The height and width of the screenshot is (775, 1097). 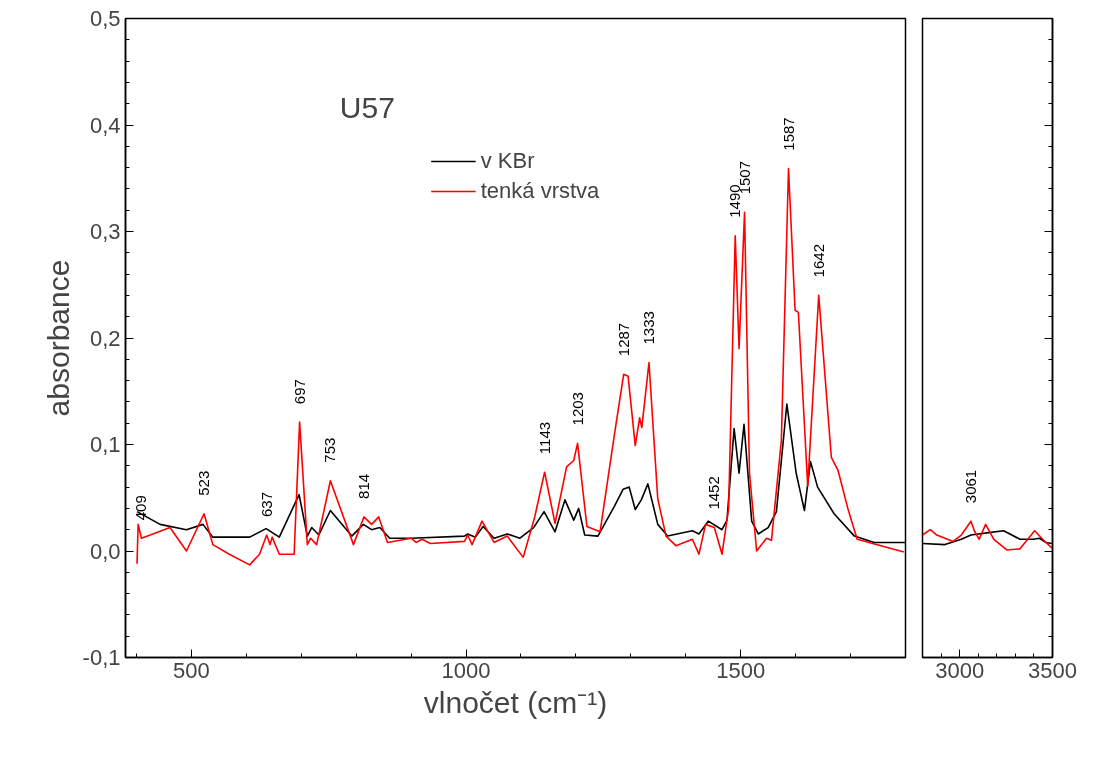 What do you see at coordinates (714, 493) in the screenshot?
I see `annotation: 1452` at bounding box center [714, 493].